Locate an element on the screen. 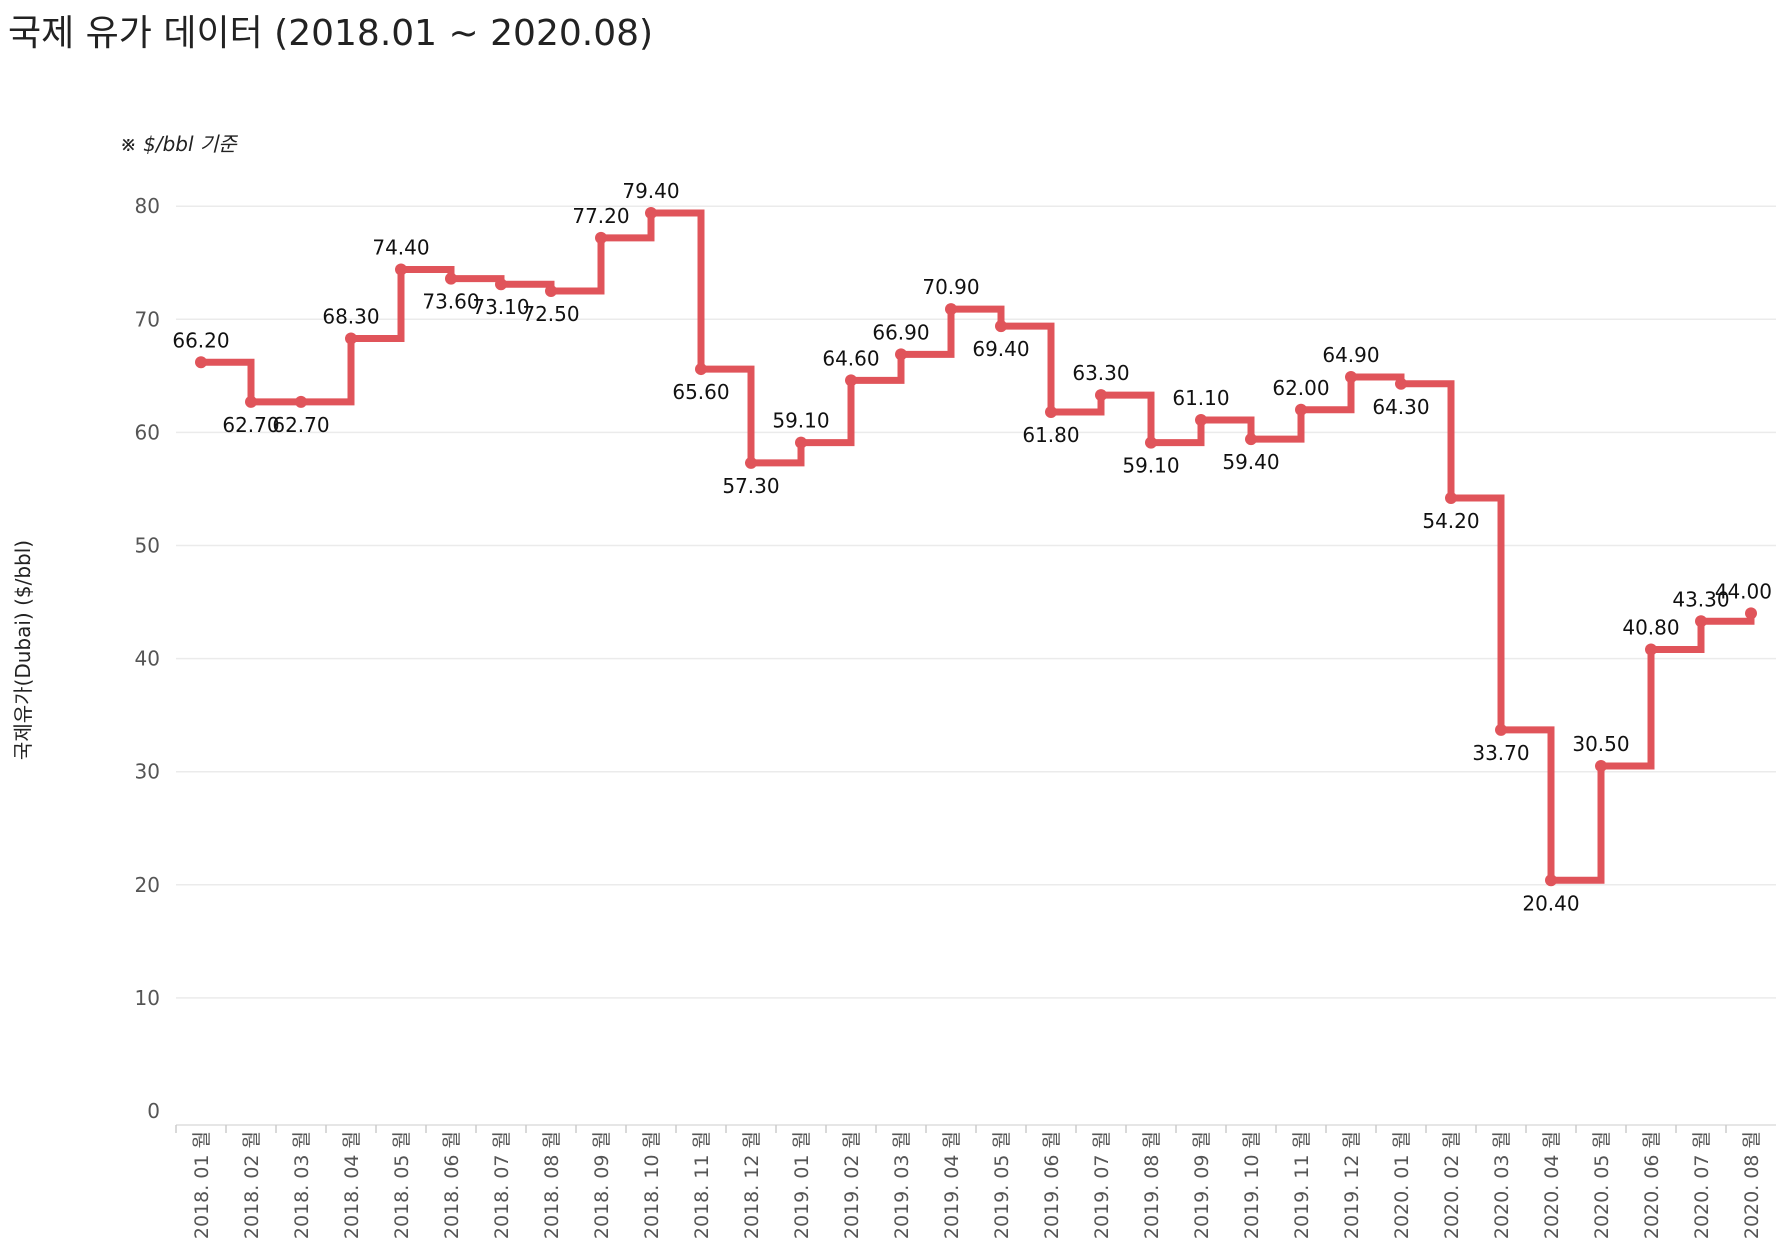 This screenshot has width=1776, height=1256. x-tick-label: 2018. 02 월 is located at coordinates (252, 1185).